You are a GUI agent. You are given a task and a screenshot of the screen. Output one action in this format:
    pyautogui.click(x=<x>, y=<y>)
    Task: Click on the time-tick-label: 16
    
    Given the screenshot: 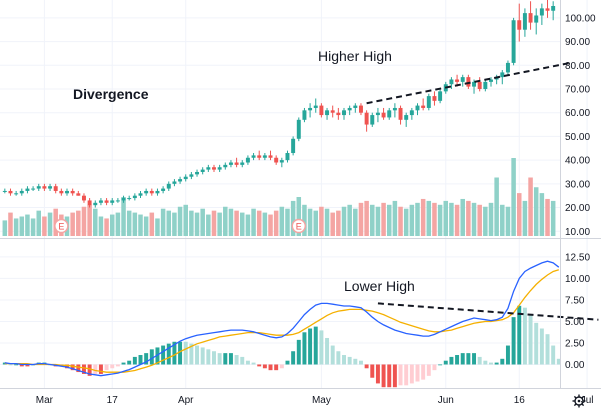 What is the action you would take?
    pyautogui.click(x=520, y=400)
    